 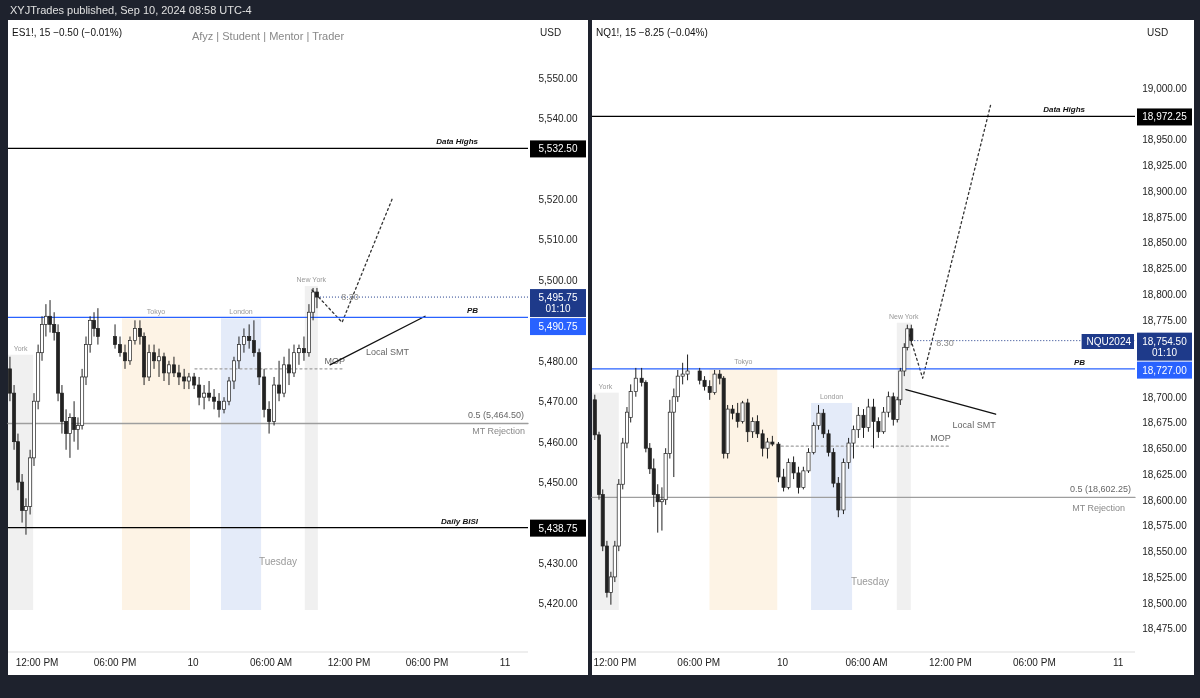 I want to click on annotation: 5,490.75, so click(x=558, y=327).